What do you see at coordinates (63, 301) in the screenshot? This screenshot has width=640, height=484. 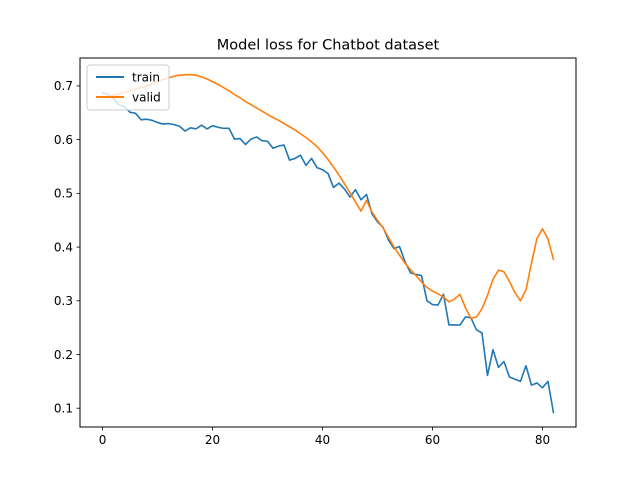 I see `y-tick-label: 0.3` at bounding box center [63, 301].